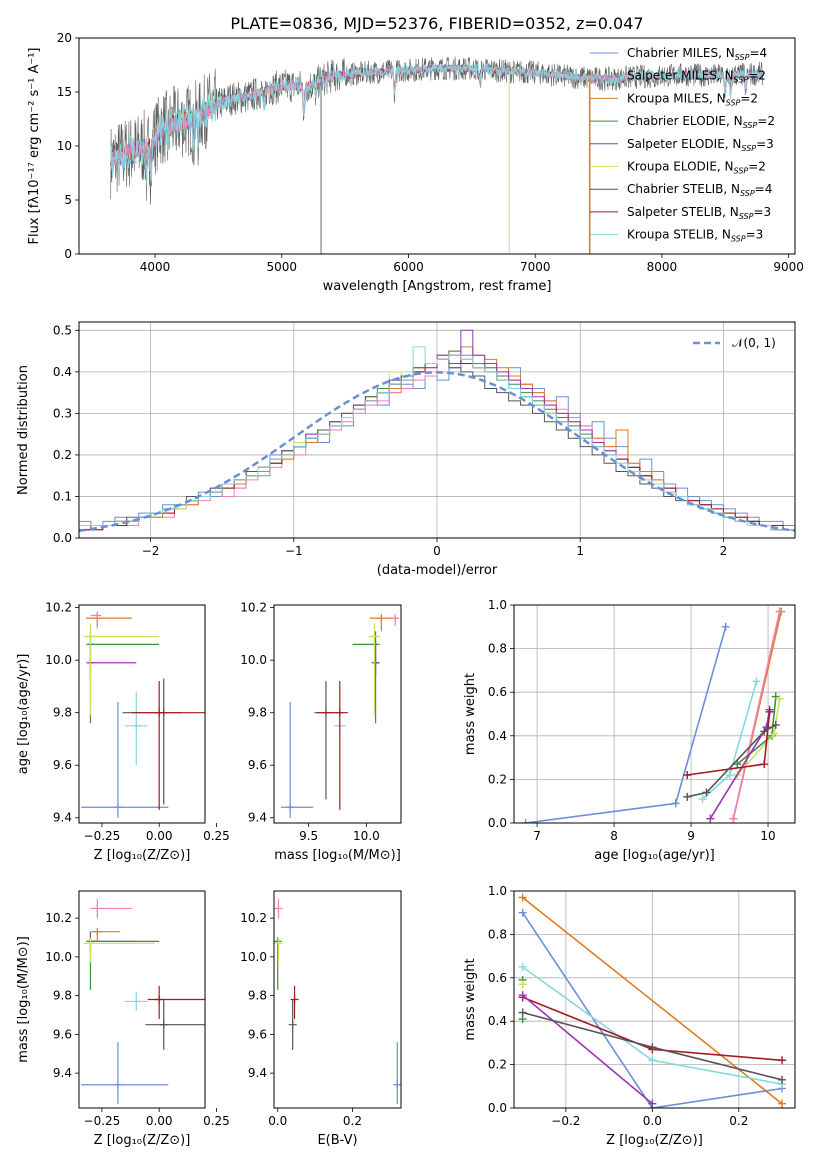  I want to click on y-axis-label: Normed distribution, so click(23, 430).